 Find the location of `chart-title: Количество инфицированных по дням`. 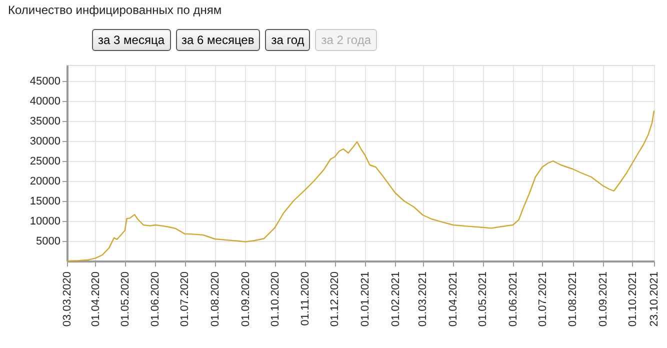

chart-title: Количество инфицированных по дням is located at coordinates (115, 10).